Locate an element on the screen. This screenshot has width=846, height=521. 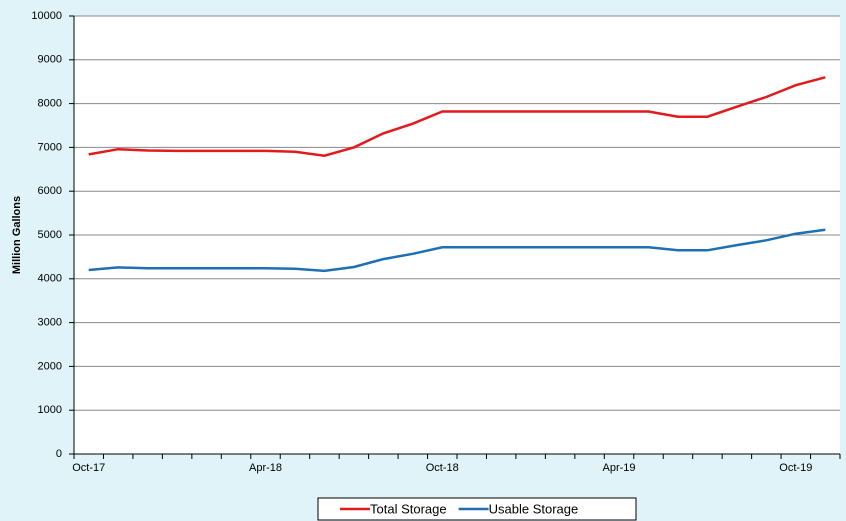
x-tick-label: Oct-18 is located at coordinates (442, 468).